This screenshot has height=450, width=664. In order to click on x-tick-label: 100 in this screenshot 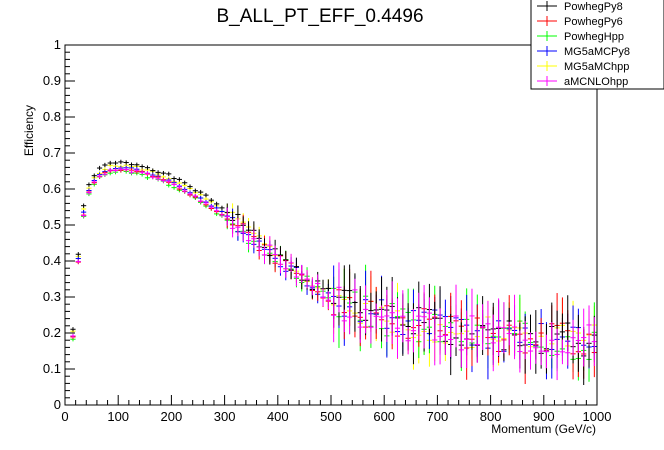, I will do `click(118, 416)`.